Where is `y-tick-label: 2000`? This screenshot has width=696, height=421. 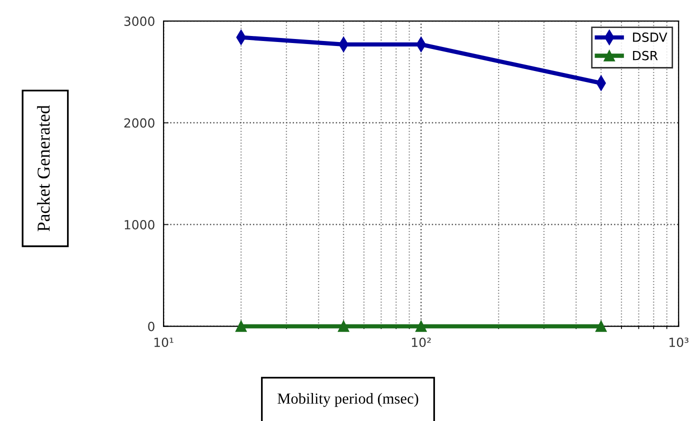 y-tick-label: 2000 is located at coordinates (139, 123).